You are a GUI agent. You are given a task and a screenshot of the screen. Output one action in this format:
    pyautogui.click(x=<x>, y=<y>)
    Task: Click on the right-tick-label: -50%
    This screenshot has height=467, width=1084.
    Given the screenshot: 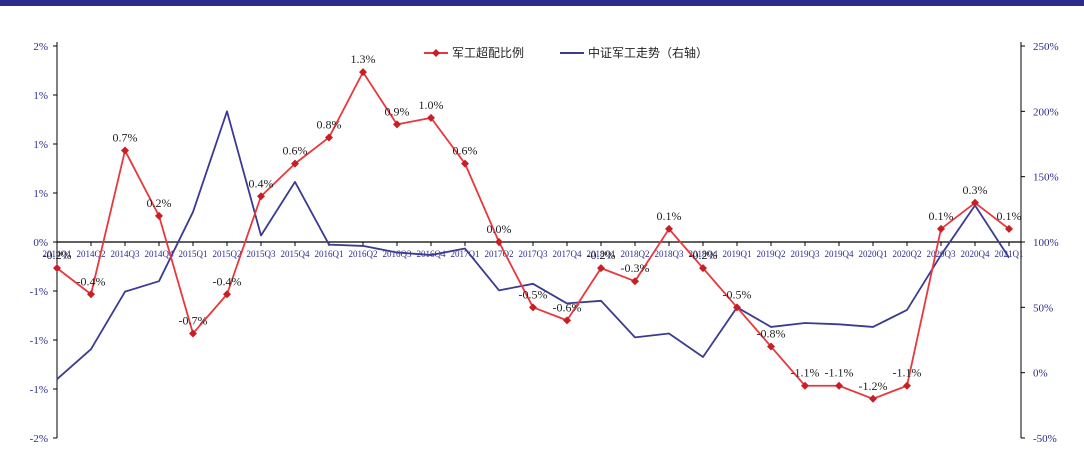 What is the action you would take?
    pyautogui.click(x=1045, y=439)
    